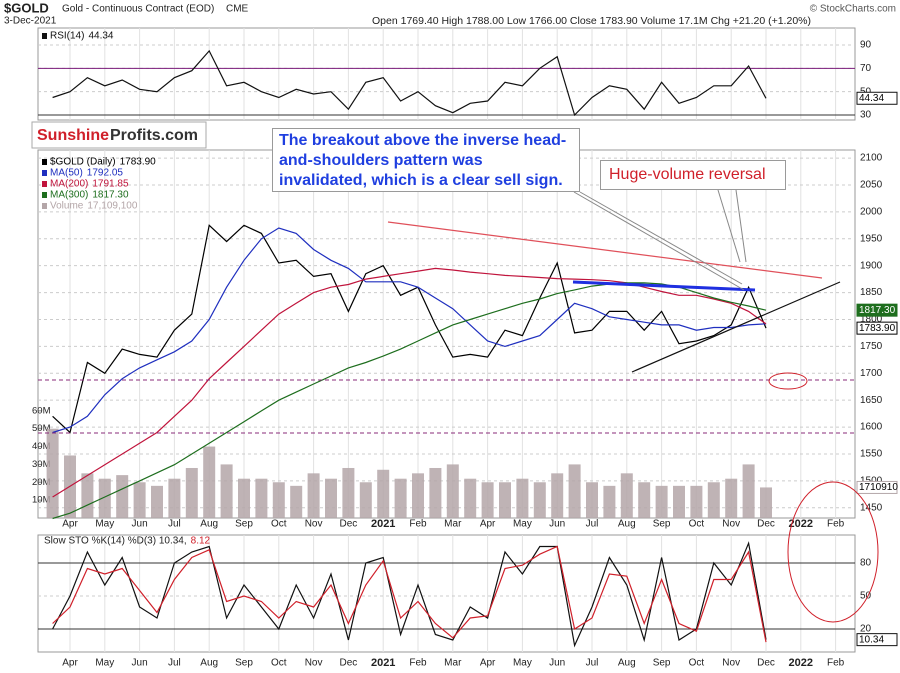  What do you see at coordinates (871, 400) in the screenshot?
I see `y-tick-label: 1650` at bounding box center [871, 400].